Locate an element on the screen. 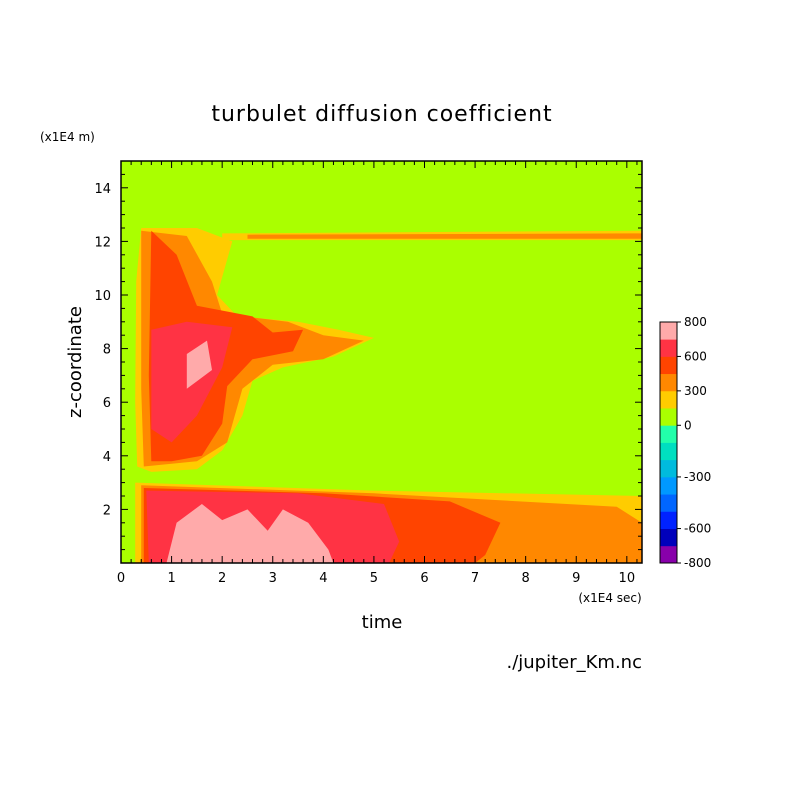 This screenshot has width=804, height=809. y-tick-label: 10 is located at coordinates (102, 296).